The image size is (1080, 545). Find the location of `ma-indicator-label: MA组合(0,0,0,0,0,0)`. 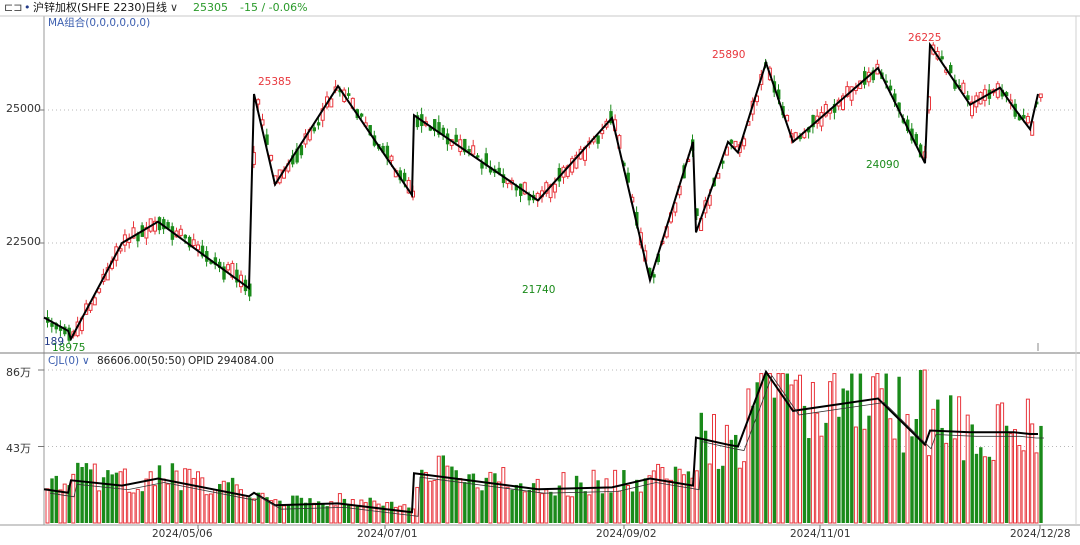

ma-indicator-label: MA组合(0,0,0,0,0,0) is located at coordinates (99, 23).